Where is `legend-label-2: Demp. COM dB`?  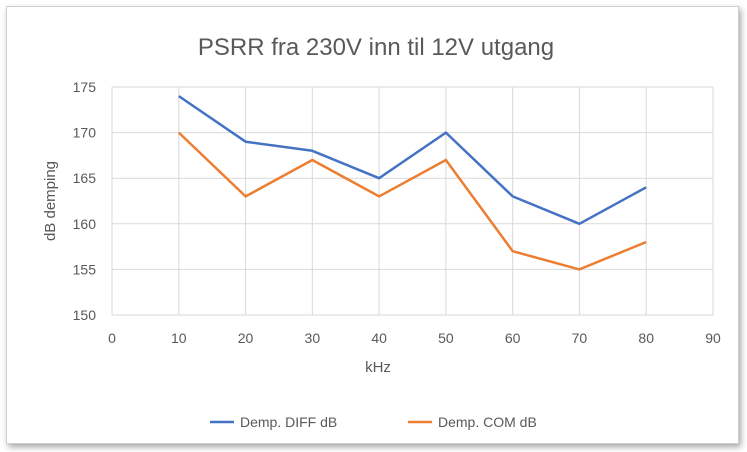 legend-label-2: Demp. COM dB is located at coordinates (487, 422).